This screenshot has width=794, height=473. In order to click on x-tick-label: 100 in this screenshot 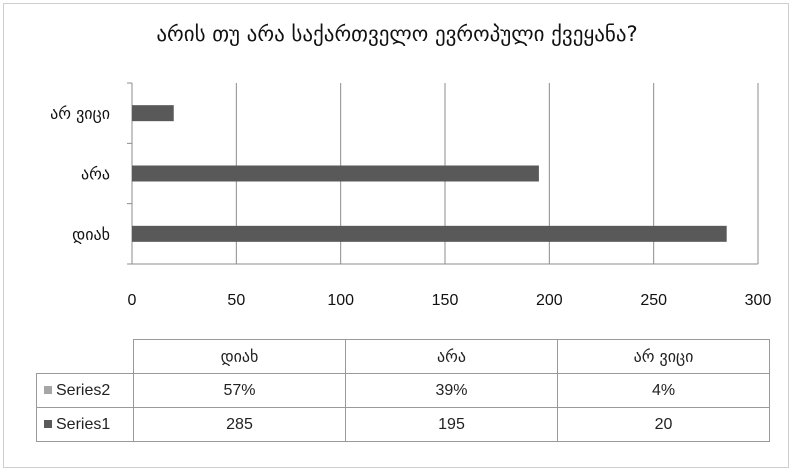, I will do `click(340, 300)`.